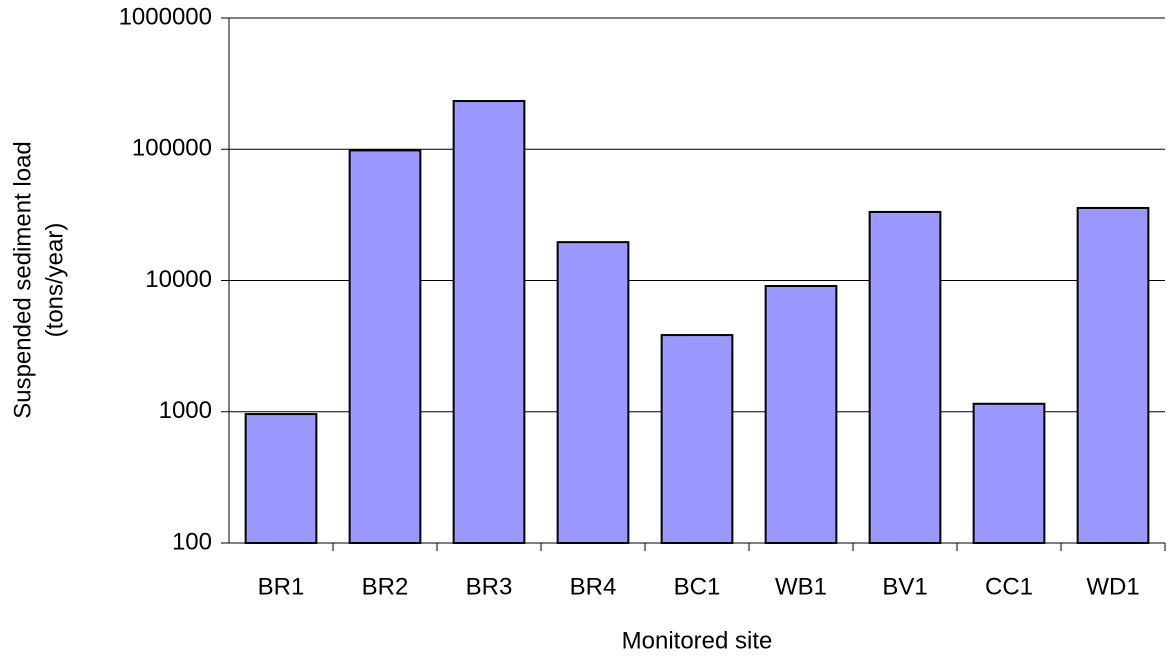 Image resolution: width=1167 pixels, height=661 pixels. Describe the element at coordinates (593, 586) in the screenshot. I see `x-tick-label: BR4` at that location.